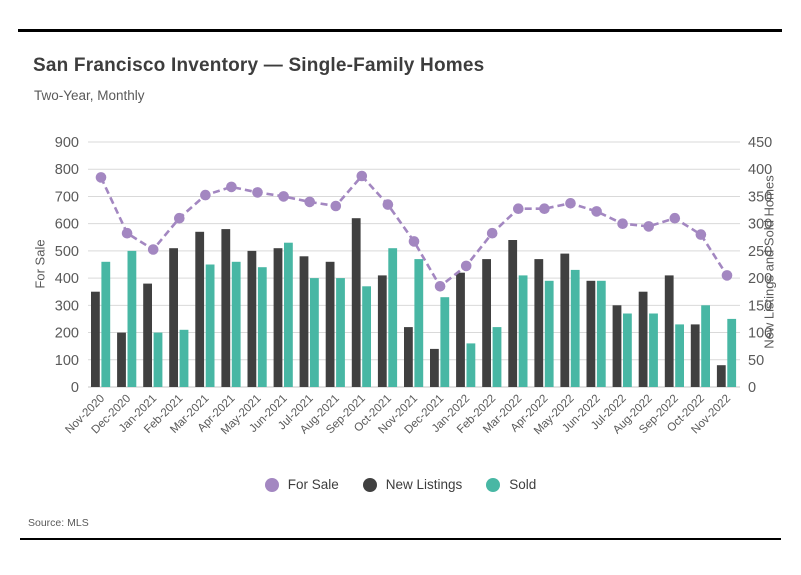 The height and width of the screenshot is (575, 801). Describe the element at coordinates (400, 30) in the screenshot. I see `top-divider` at that location.